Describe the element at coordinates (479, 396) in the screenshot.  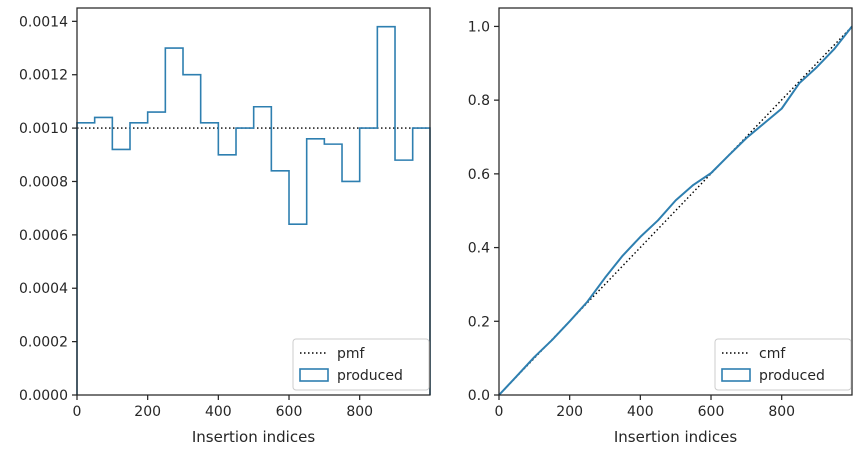
I see `y-tick-label: 0.0` at that location.